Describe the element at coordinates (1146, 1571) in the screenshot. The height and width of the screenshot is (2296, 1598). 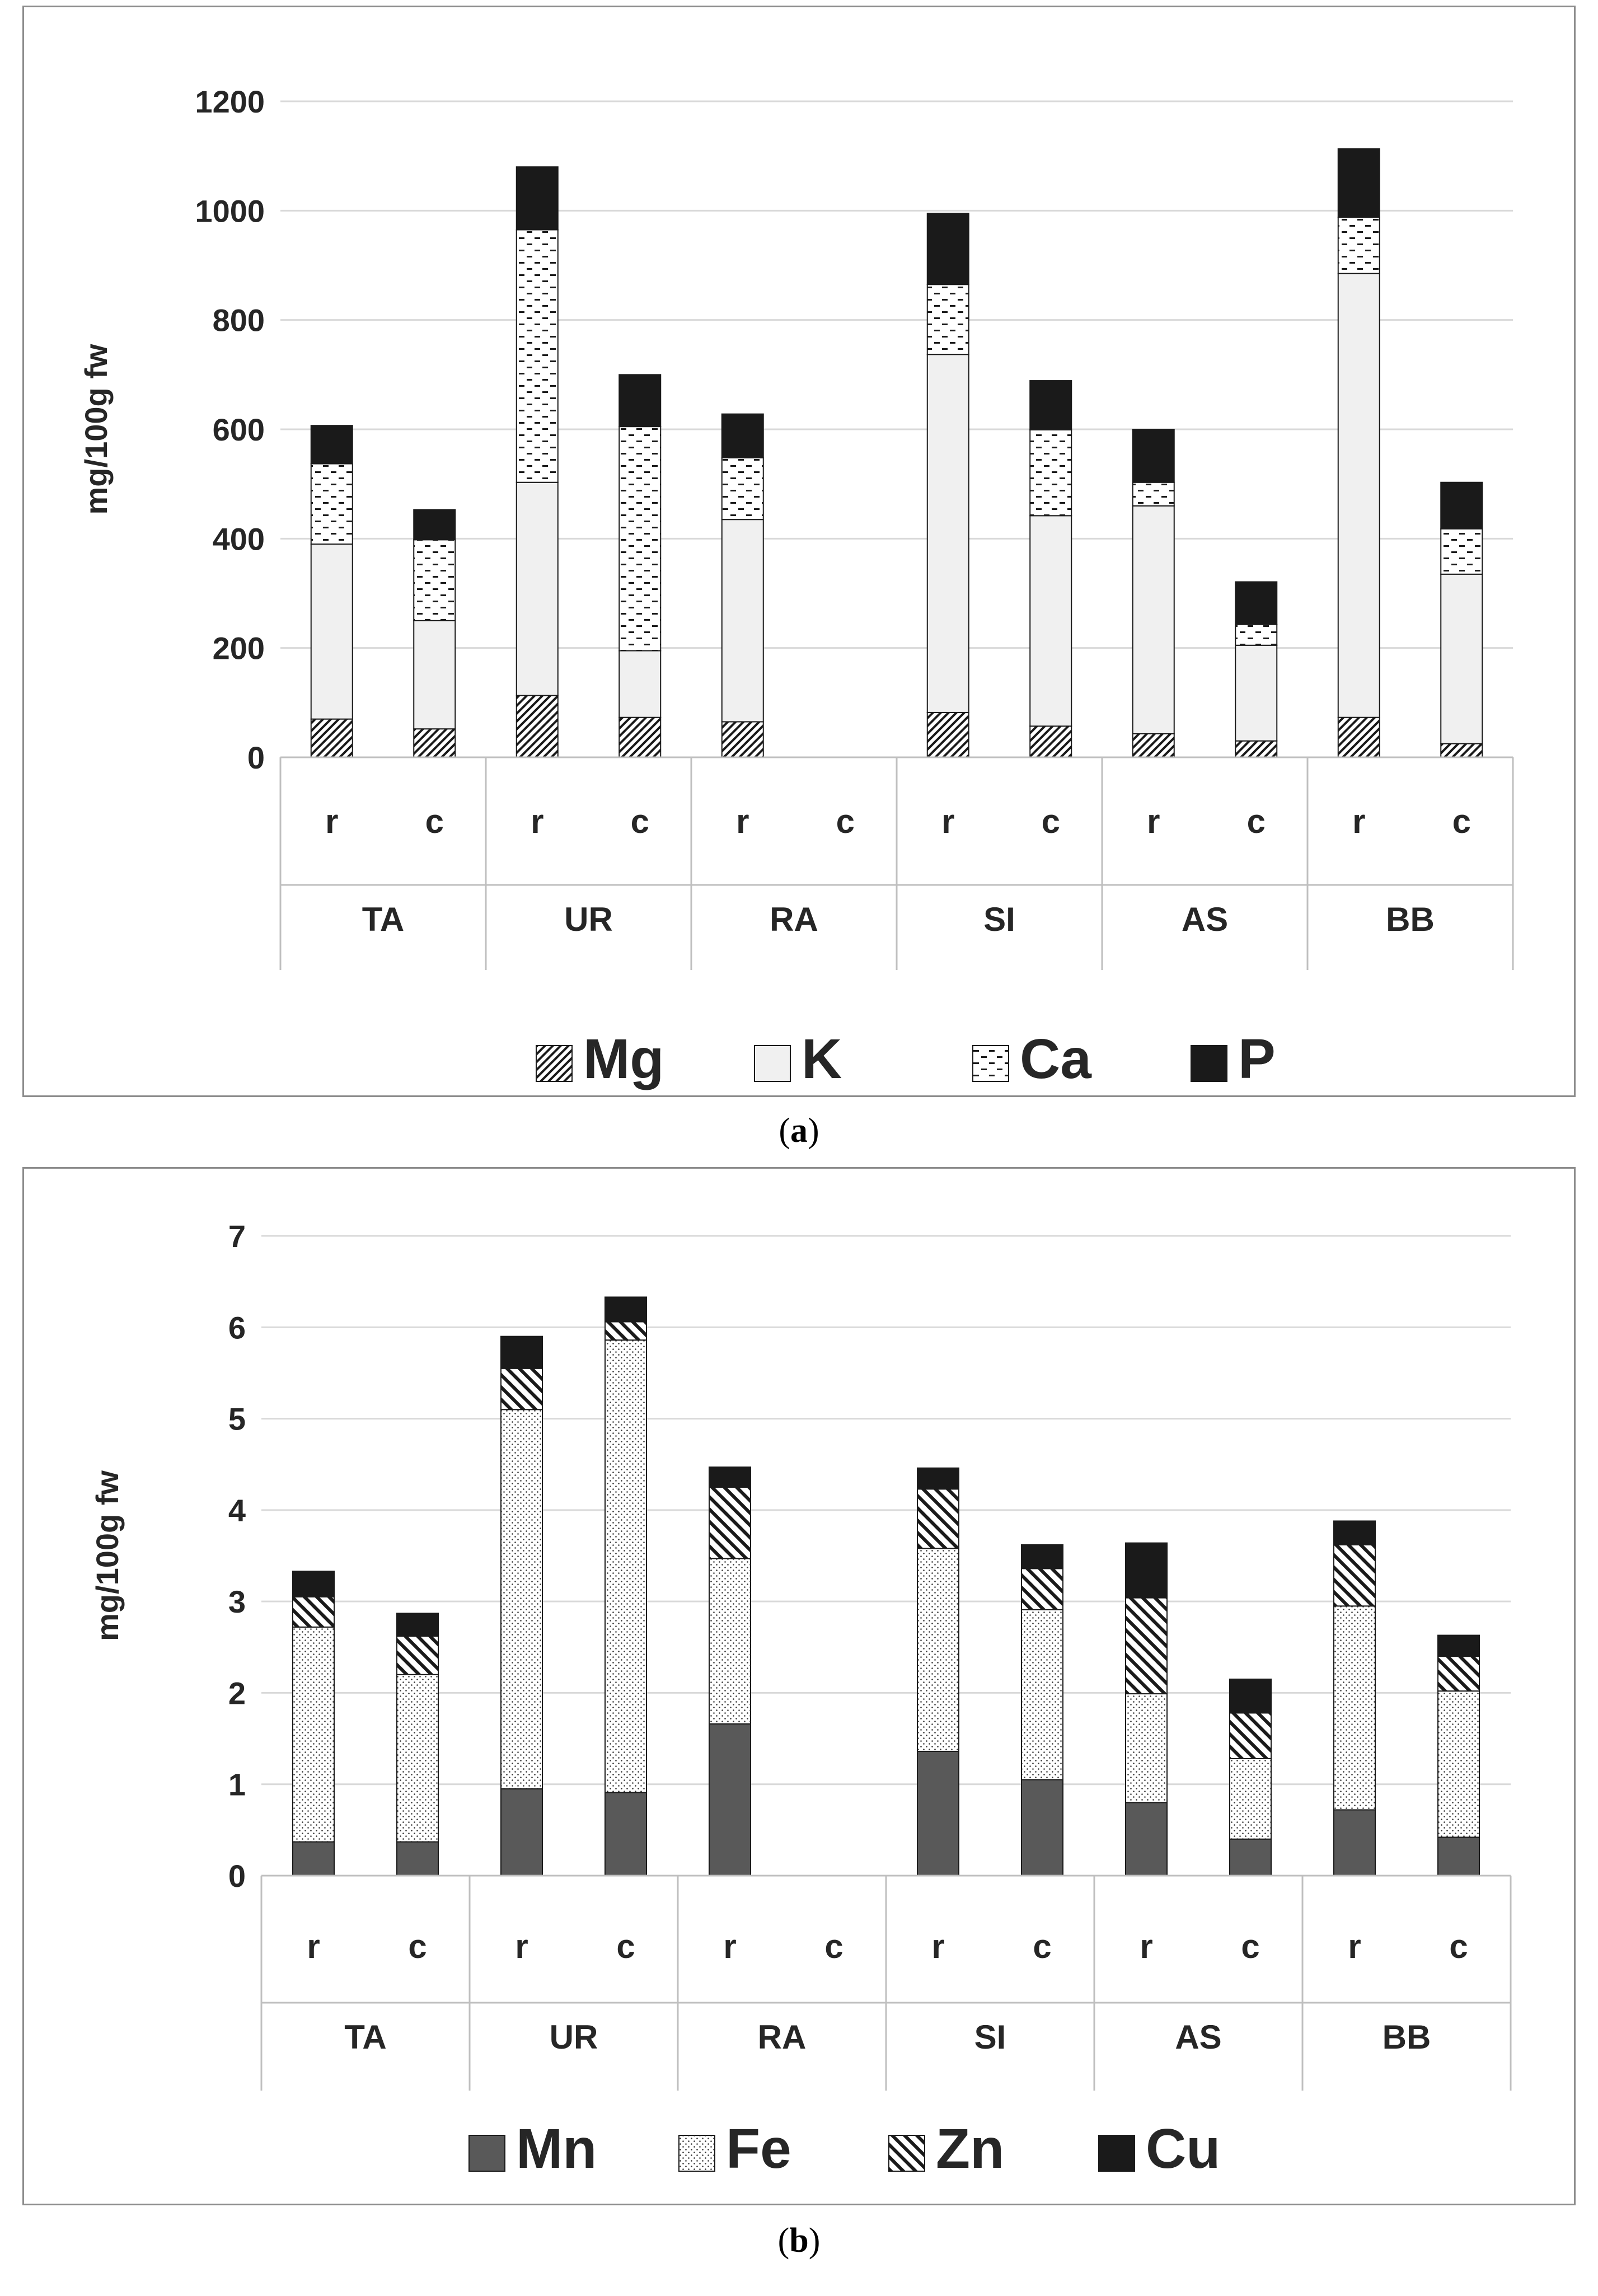
I see `bar-segment-cu-as-r` at that location.